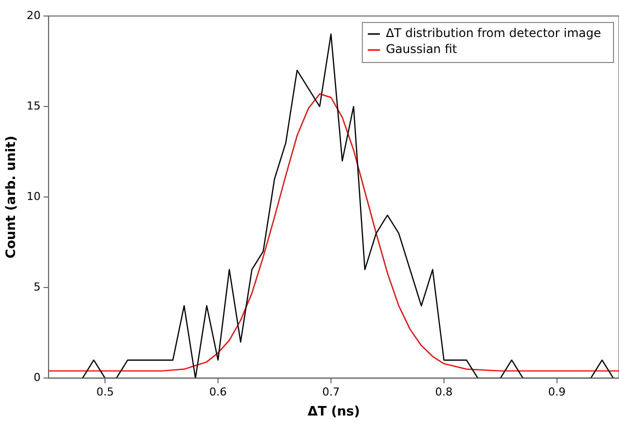  What do you see at coordinates (33, 105) in the screenshot?
I see `y-tick-label: 15` at bounding box center [33, 105].